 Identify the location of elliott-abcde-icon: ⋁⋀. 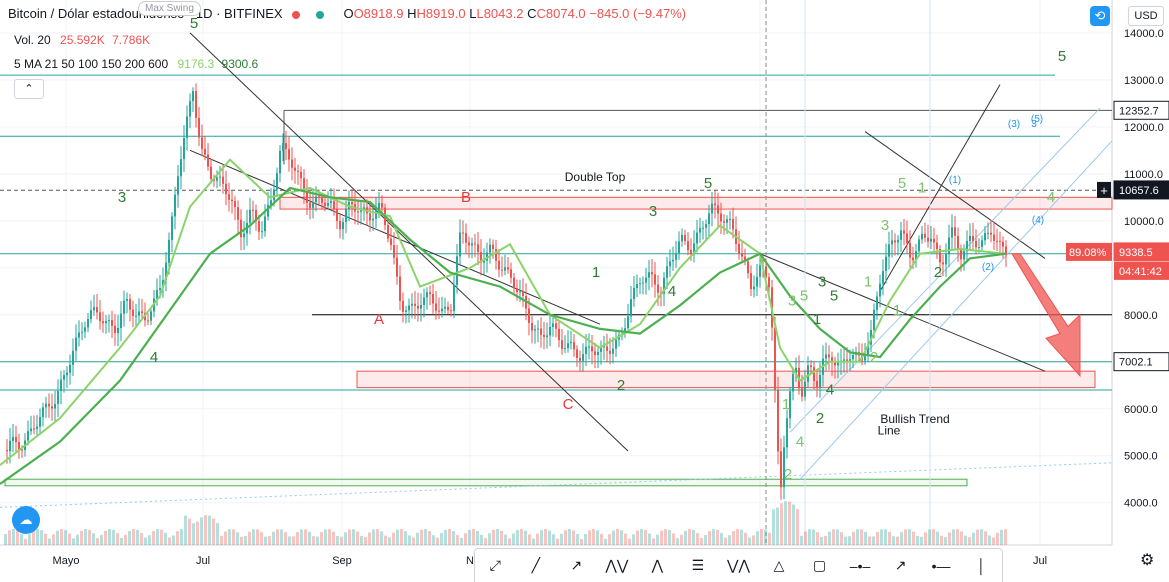
(738, 565).